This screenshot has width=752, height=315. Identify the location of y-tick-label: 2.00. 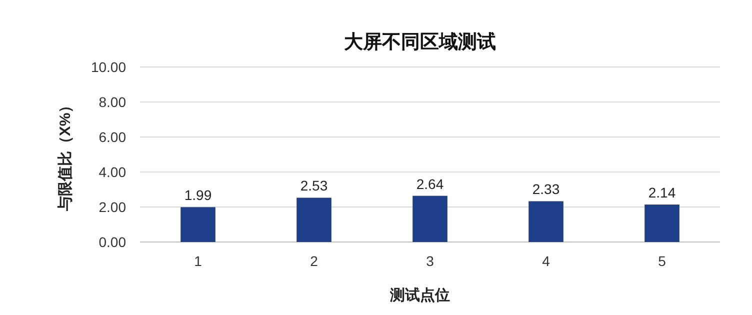
(112, 207).